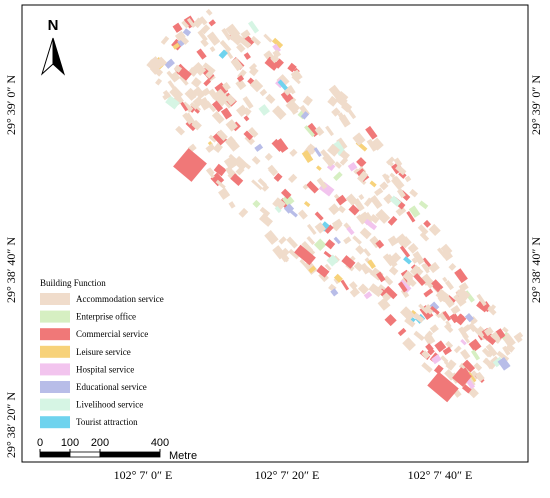 This screenshot has width=550, height=498. What do you see at coordinates (107, 422) in the screenshot?
I see `legend-label: Tourist attraction` at bounding box center [107, 422].